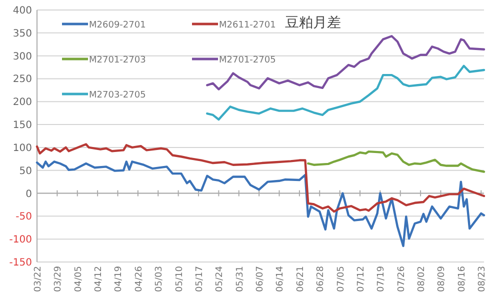  I want to click on x-tick-label: 07/26, so click(401, 279).